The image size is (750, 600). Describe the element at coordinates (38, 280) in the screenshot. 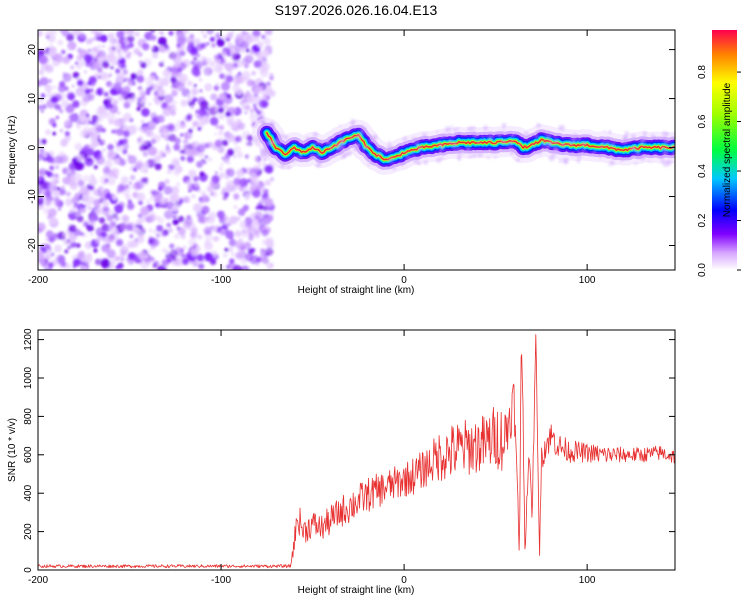

I see `spectrogram-x-tick-label: -200` at that location.